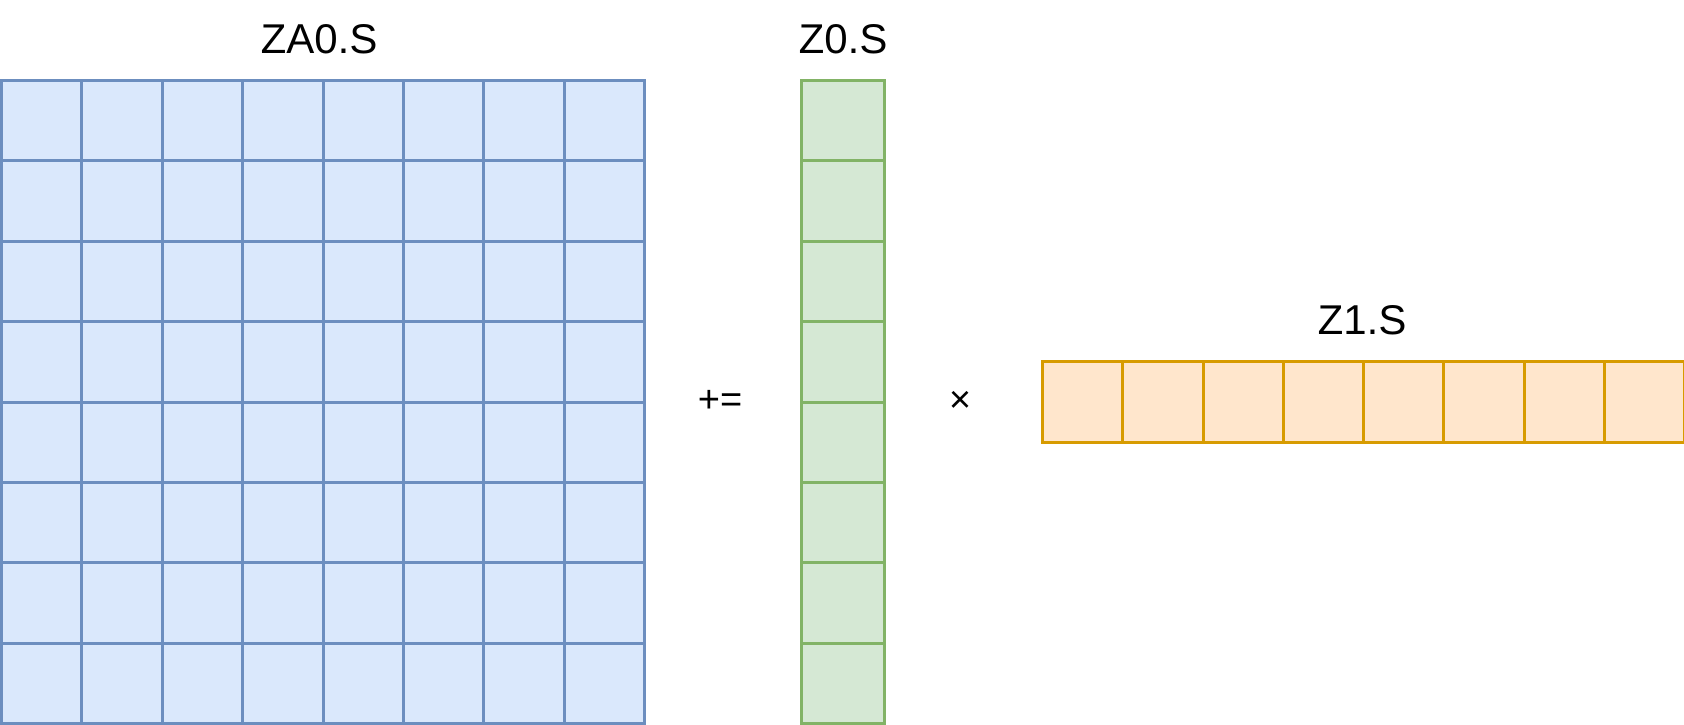 This screenshot has height=725, width=1684. Describe the element at coordinates (843, 38) in the screenshot. I see `z0-label: Z0.S` at that location.